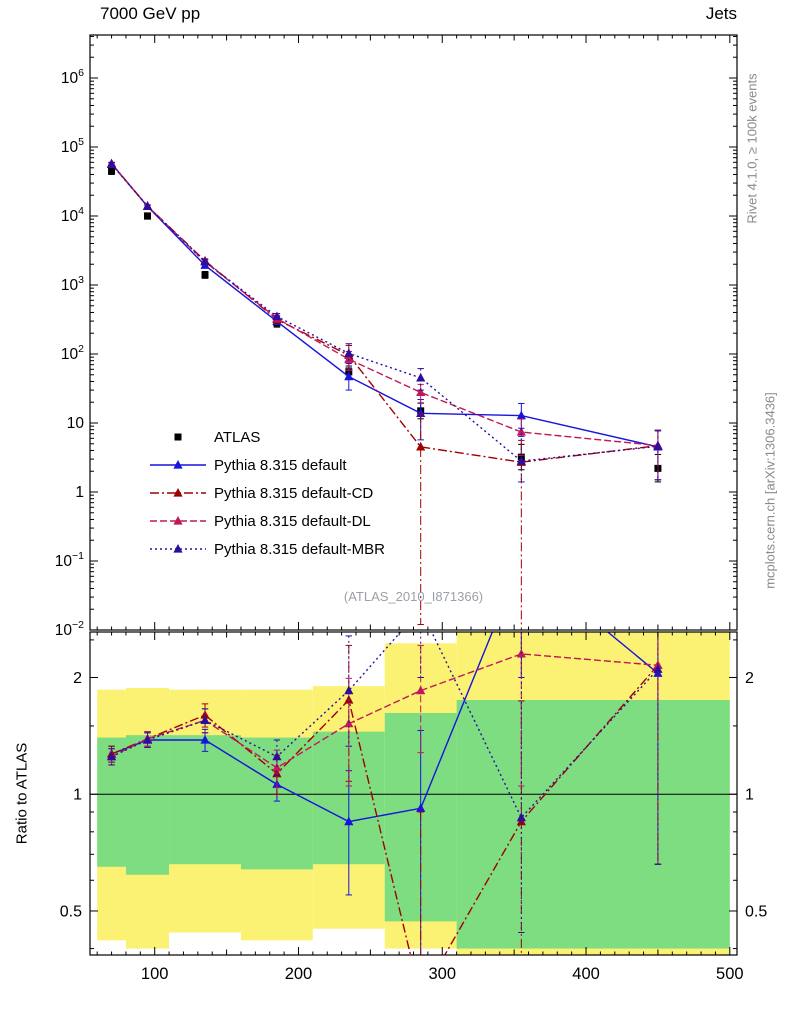 The image size is (786, 1024). What do you see at coordinates (299, 974) in the screenshot?
I see `x-tick-label: 200` at bounding box center [299, 974].